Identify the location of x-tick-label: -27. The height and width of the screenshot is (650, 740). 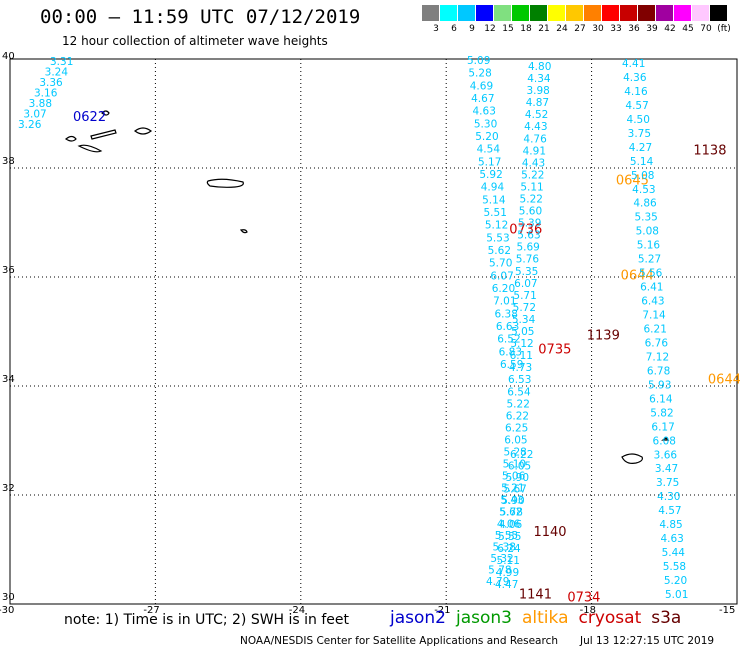
(151, 610).